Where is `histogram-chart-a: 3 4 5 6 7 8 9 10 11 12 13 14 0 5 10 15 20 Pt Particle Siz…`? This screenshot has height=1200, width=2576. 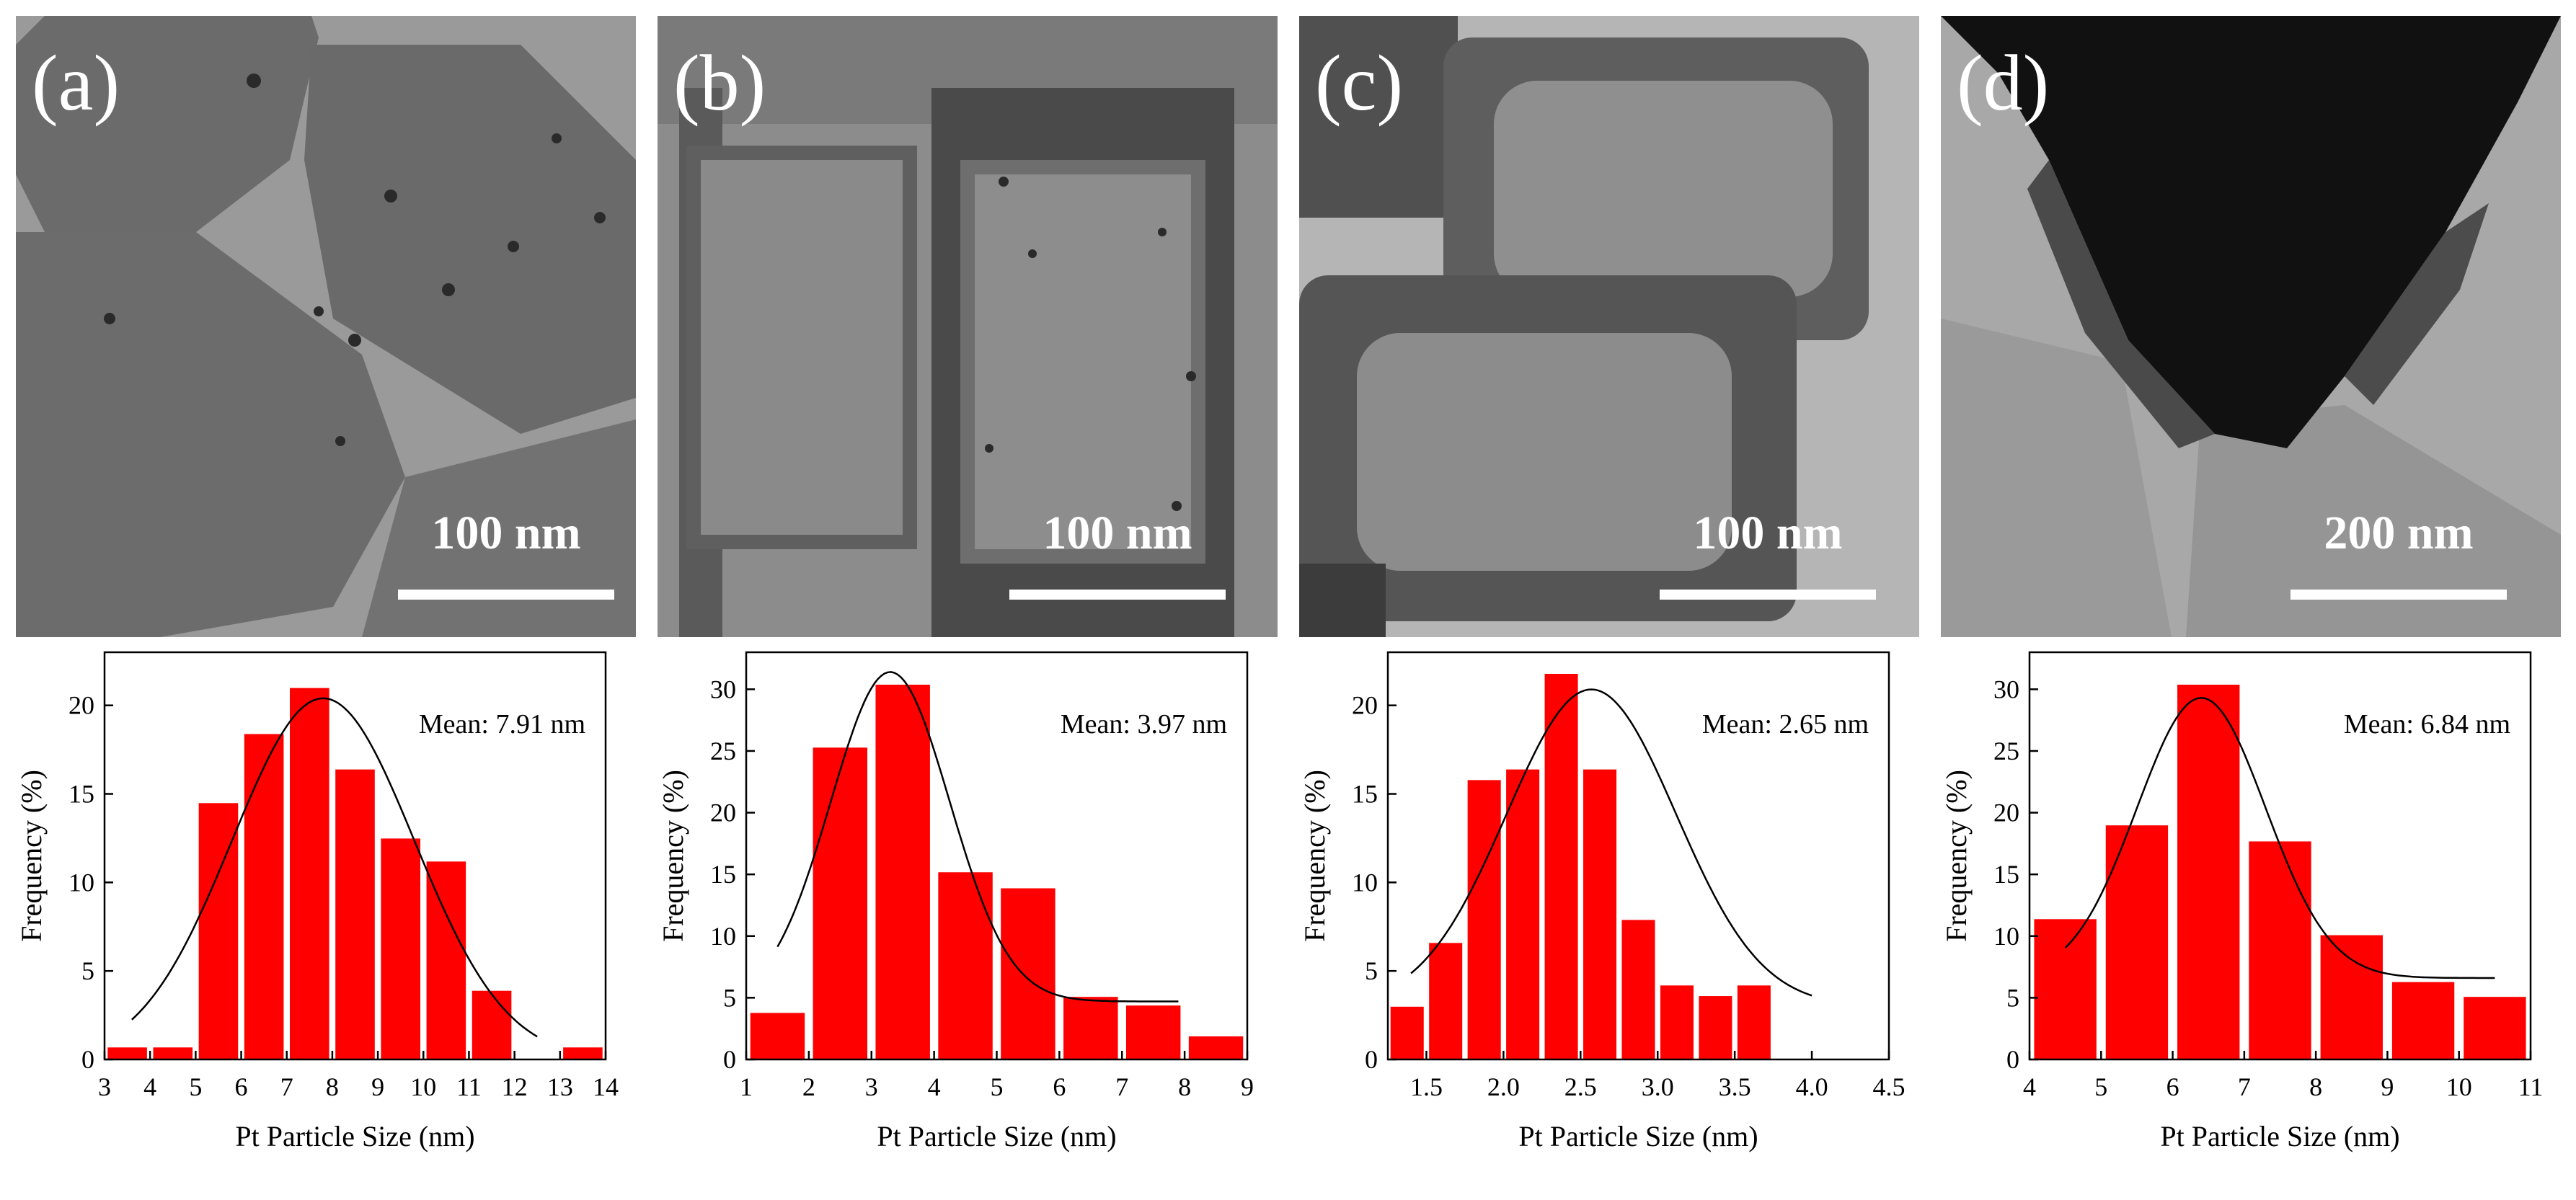
histogram-chart-a: 3 4 5 6 7 8 9 10 11 12 13 14 0 5 10 15 20 Pt Particle Siz… is located at coordinates (310, 911).